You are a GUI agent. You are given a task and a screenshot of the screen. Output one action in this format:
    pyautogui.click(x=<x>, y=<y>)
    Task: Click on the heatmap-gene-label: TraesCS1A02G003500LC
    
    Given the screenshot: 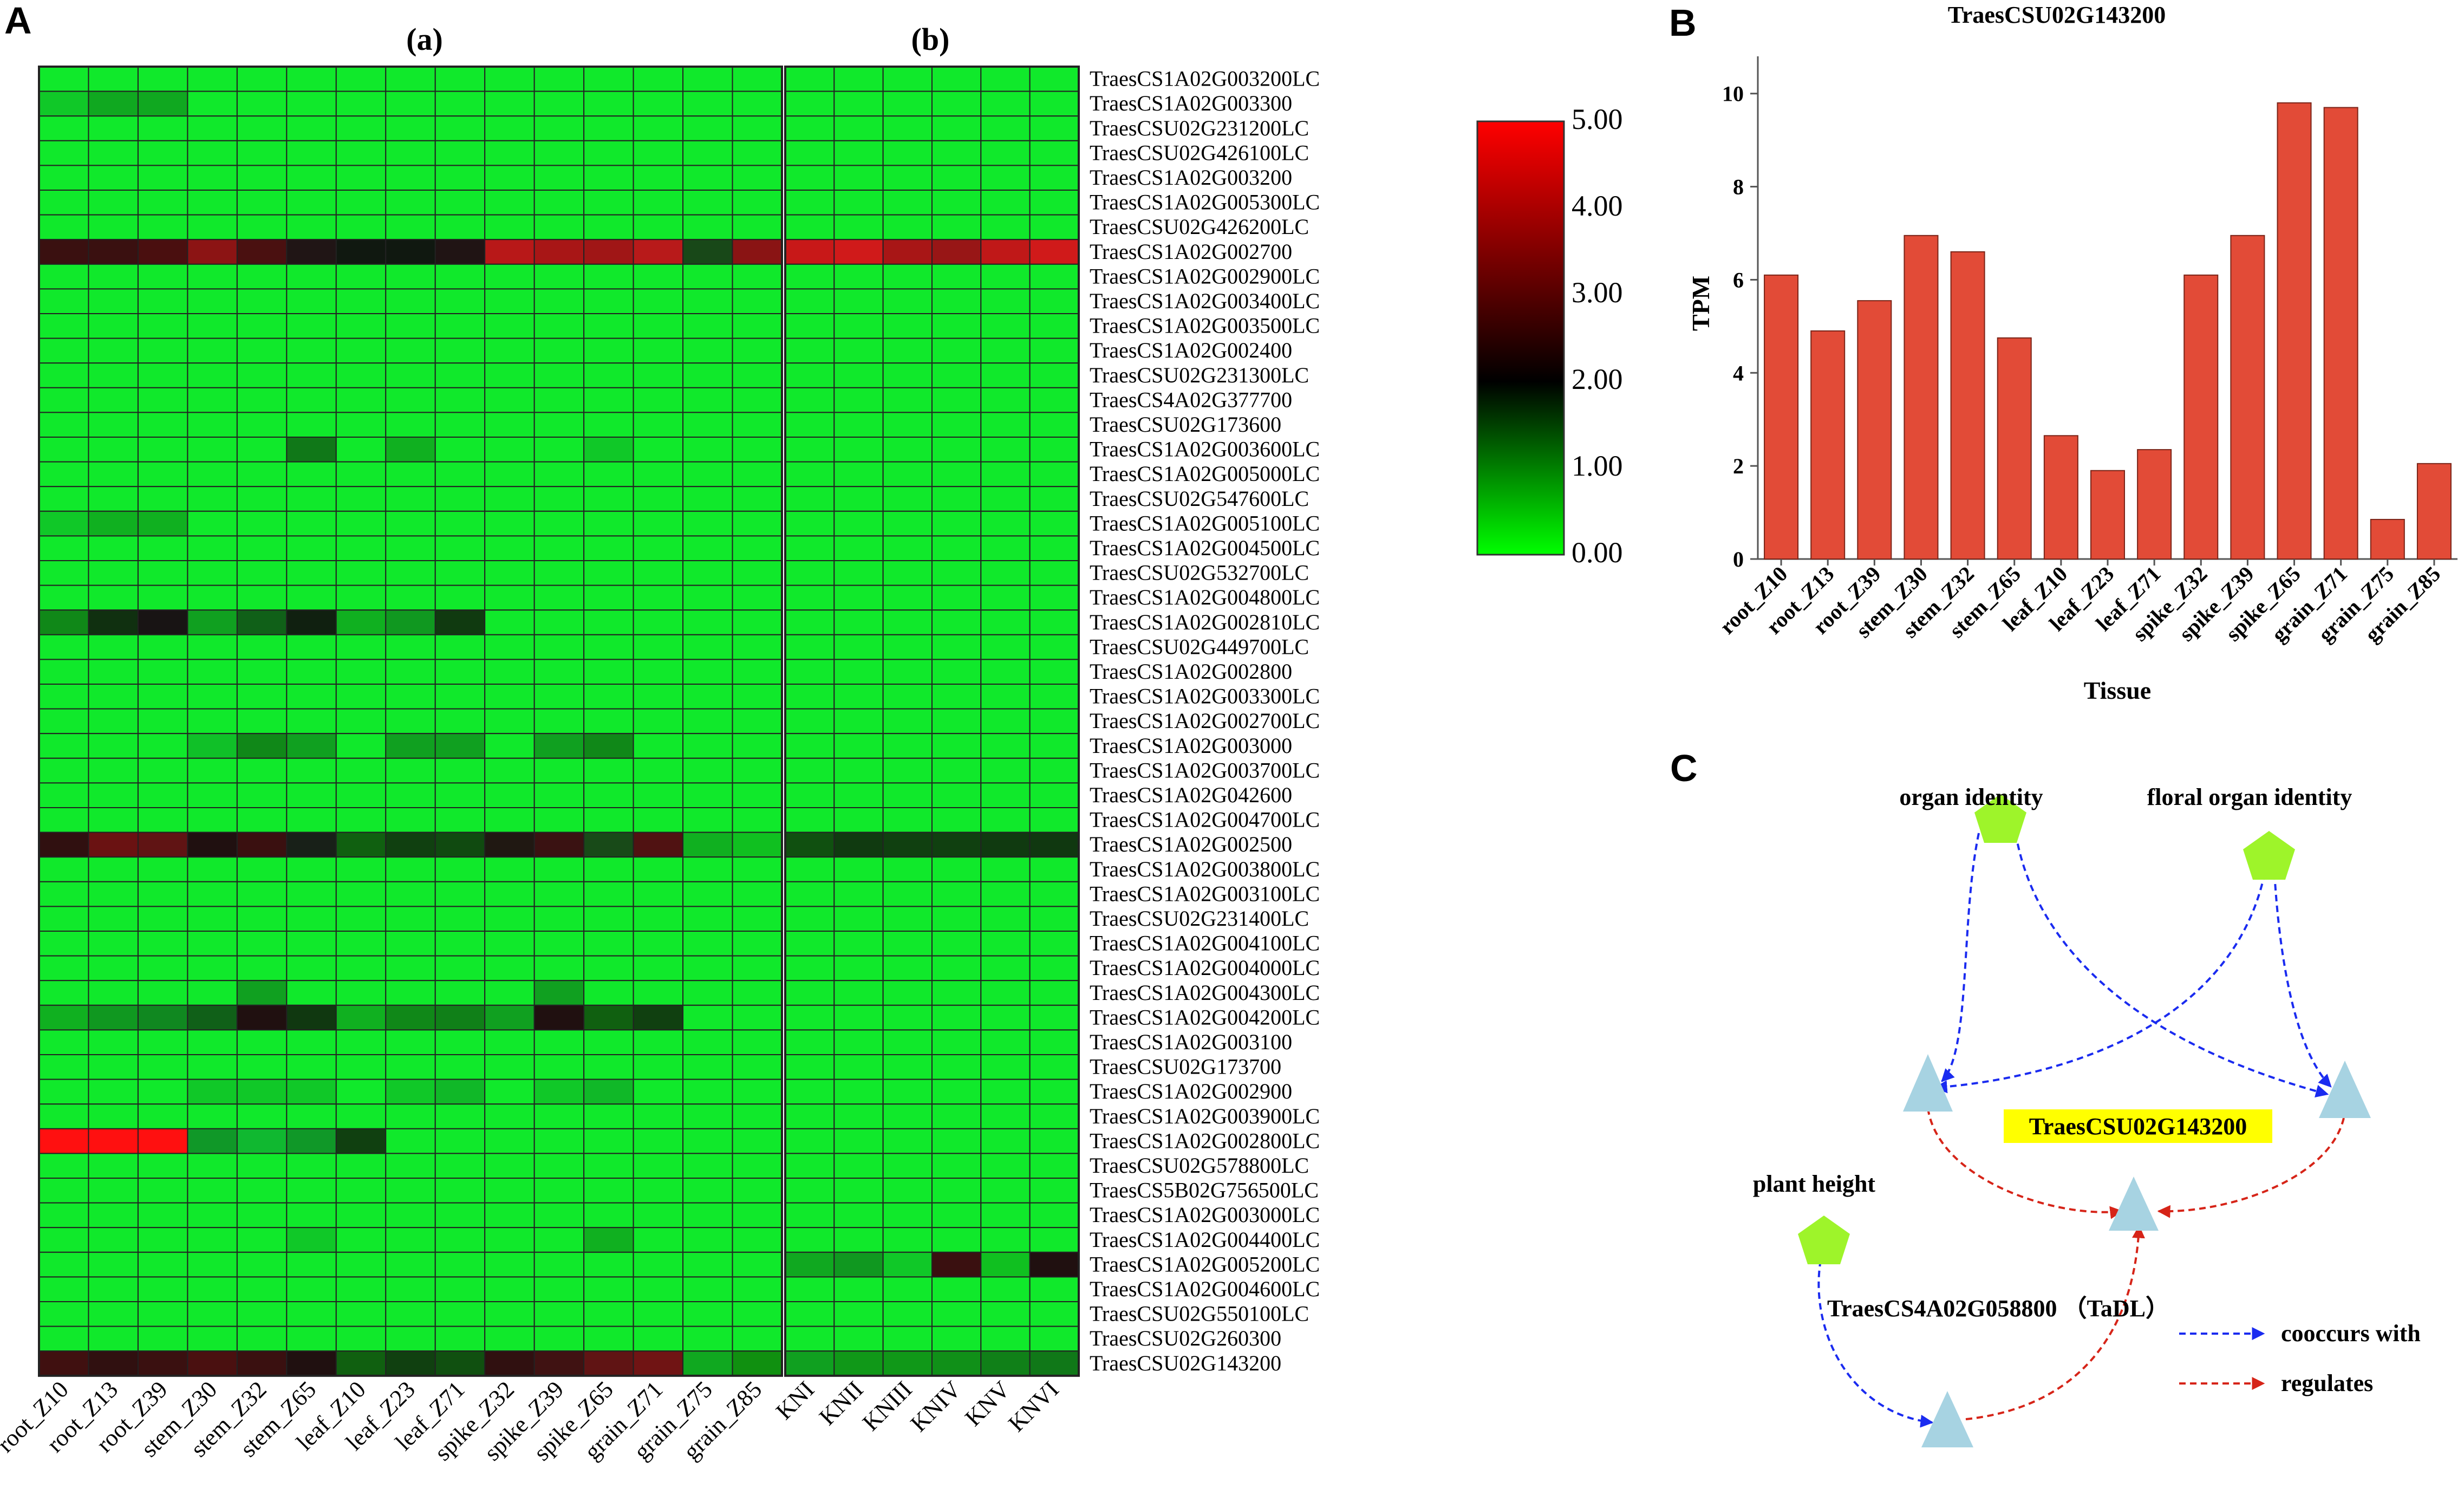 What is the action you would take?
    pyautogui.click(x=1205, y=326)
    